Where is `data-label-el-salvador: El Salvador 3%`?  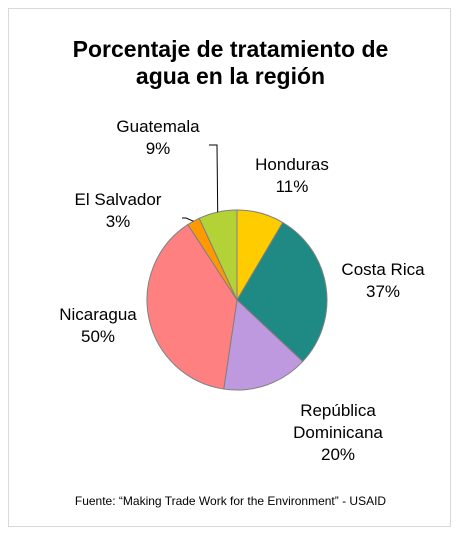 data-label-el-salvador: El Salvador 3% is located at coordinates (118, 210).